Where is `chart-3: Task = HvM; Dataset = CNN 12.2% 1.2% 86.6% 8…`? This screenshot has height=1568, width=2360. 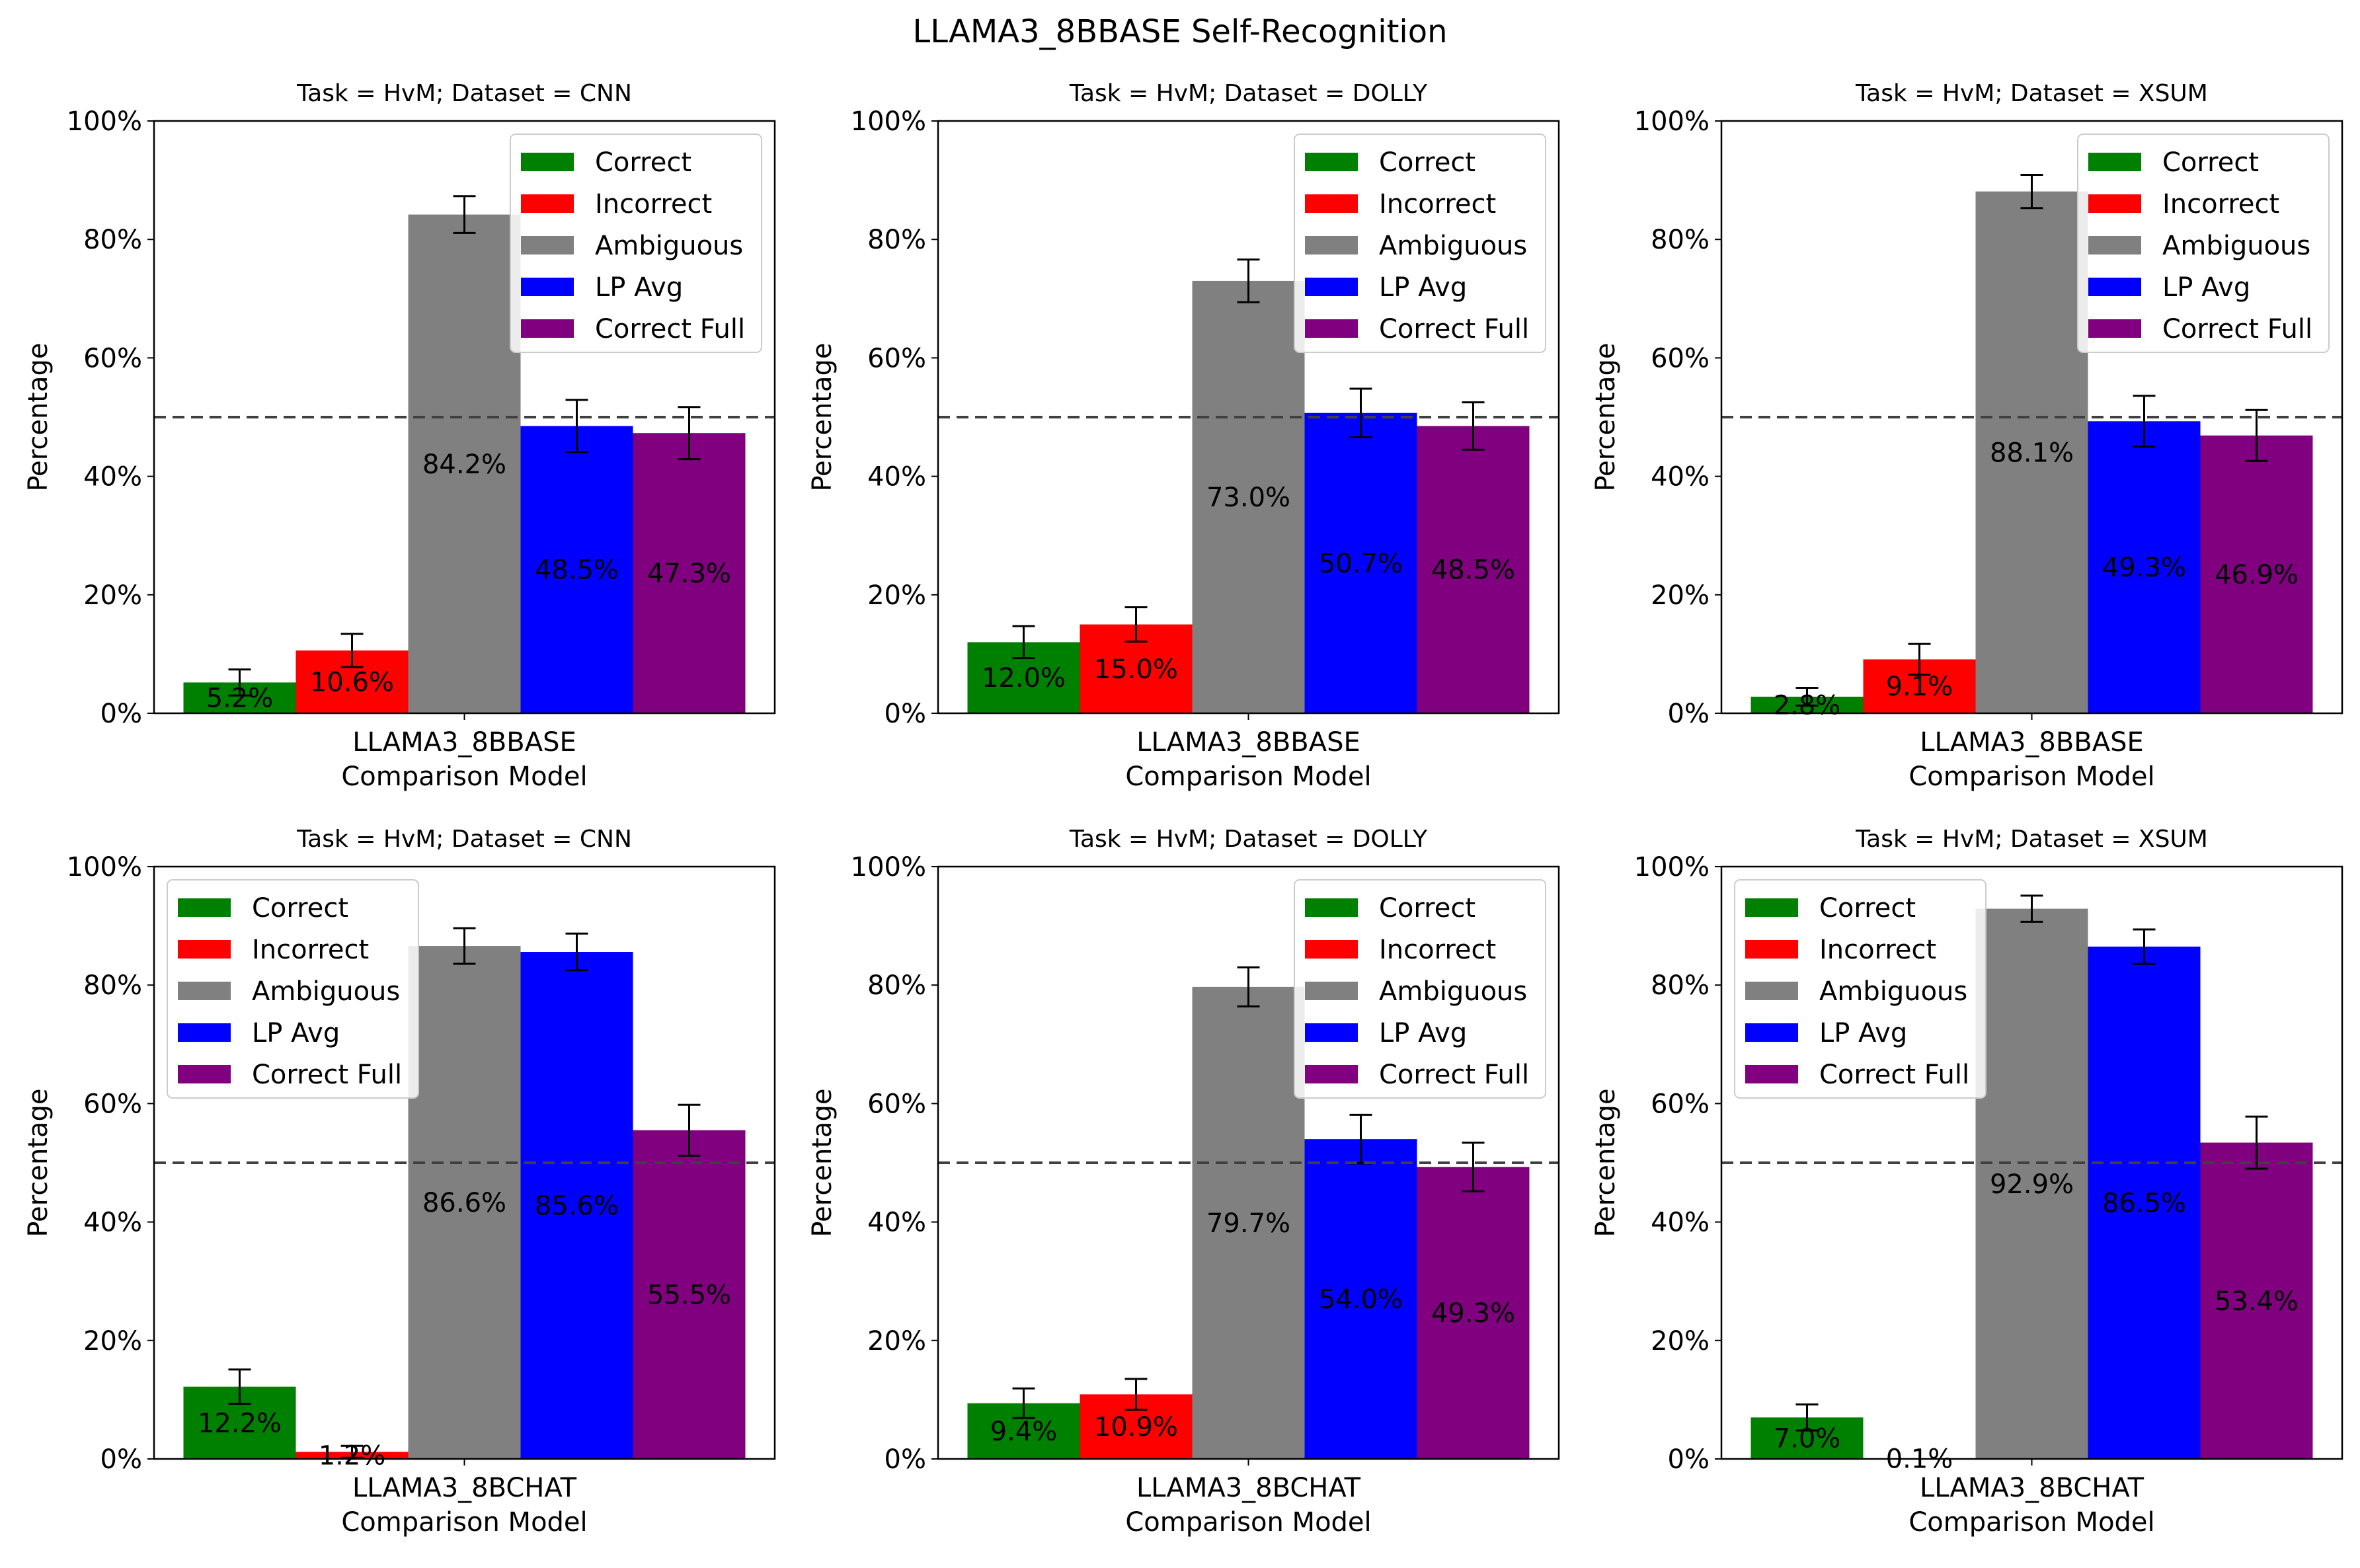 chart-3: Task = HvM; Dataset = CNN 12.2% 1.2% 86.6% 8… is located at coordinates (399, 1182).